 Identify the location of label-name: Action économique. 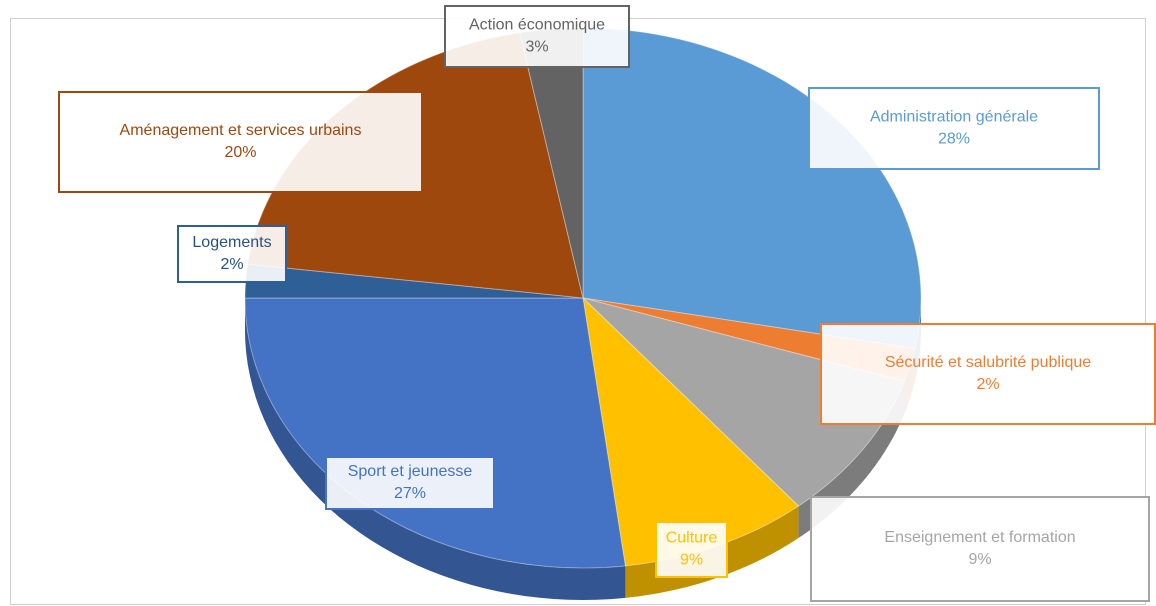
(537, 25).